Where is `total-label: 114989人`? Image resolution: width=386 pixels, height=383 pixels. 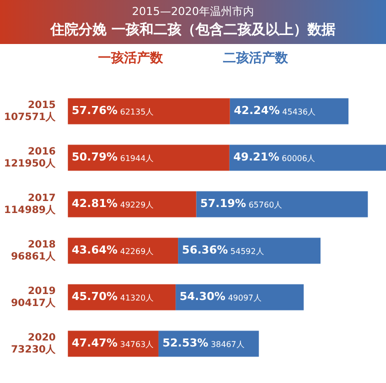
total-label: 114989人 is located at coordinates (30, 210).